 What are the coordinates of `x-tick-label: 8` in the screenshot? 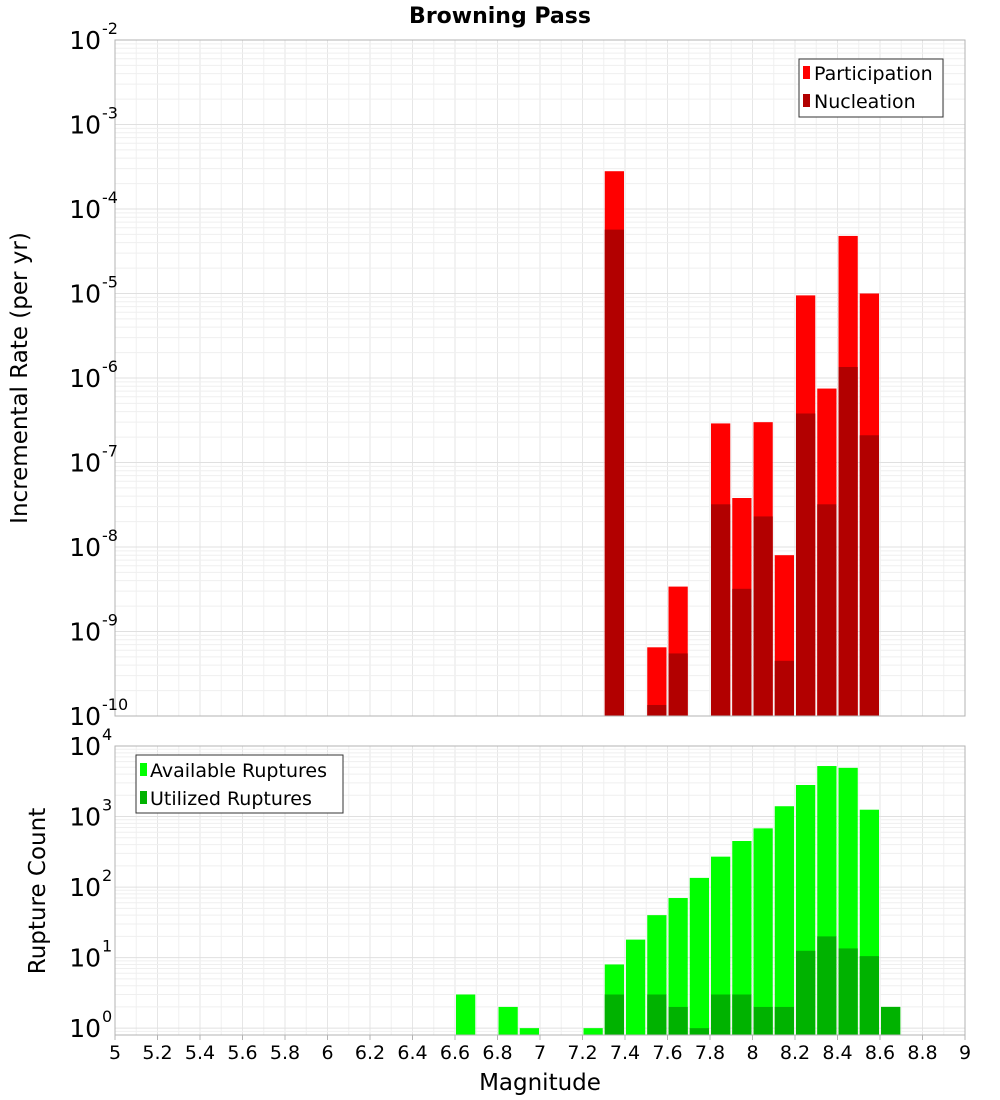 It's located at (752, 1053).